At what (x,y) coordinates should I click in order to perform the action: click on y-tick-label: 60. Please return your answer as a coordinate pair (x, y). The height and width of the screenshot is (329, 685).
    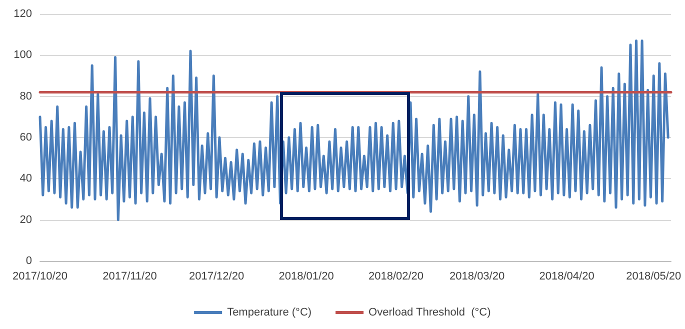
    Looking at the image, I should click on (26, 138).